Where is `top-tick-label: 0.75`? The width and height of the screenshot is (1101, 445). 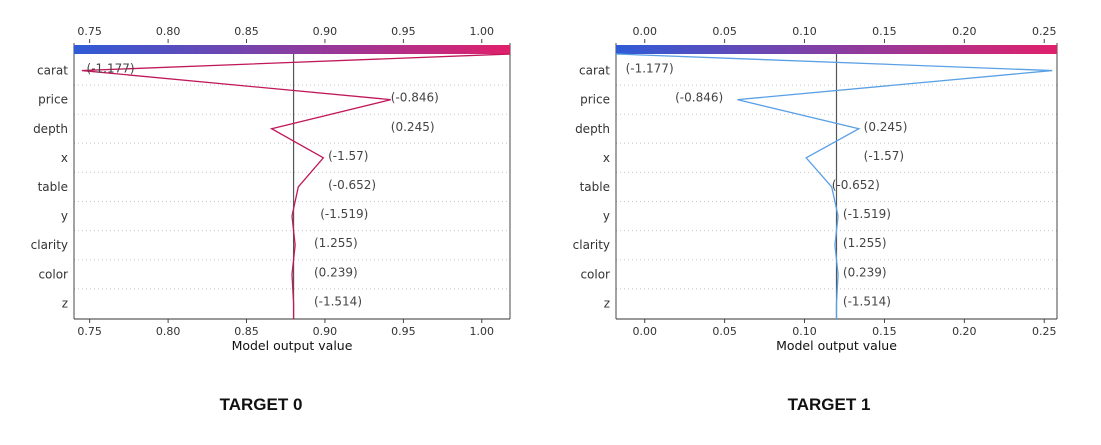 top-tick-label: 0.75 is located at coordinates (89, 31).